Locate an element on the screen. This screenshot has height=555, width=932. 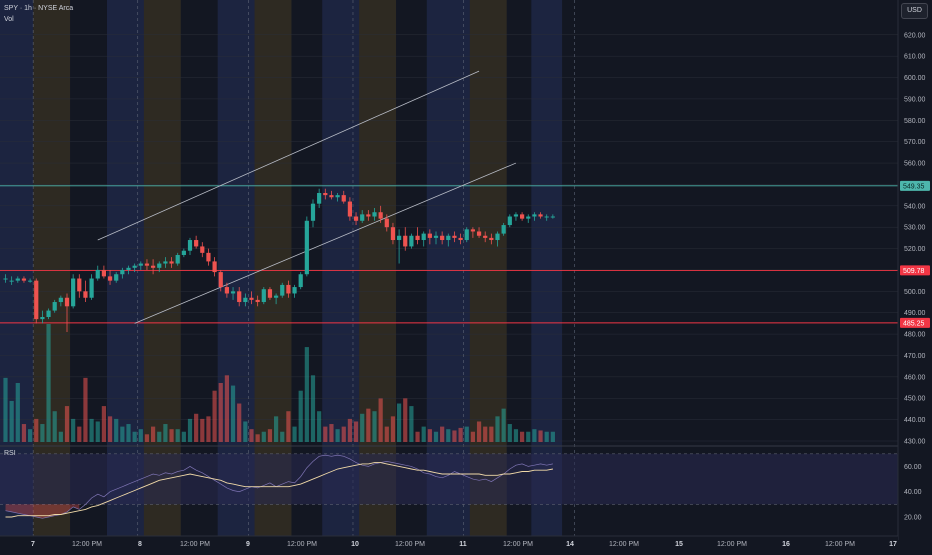
rsi-ma-line is located at coordinates (279, 490).